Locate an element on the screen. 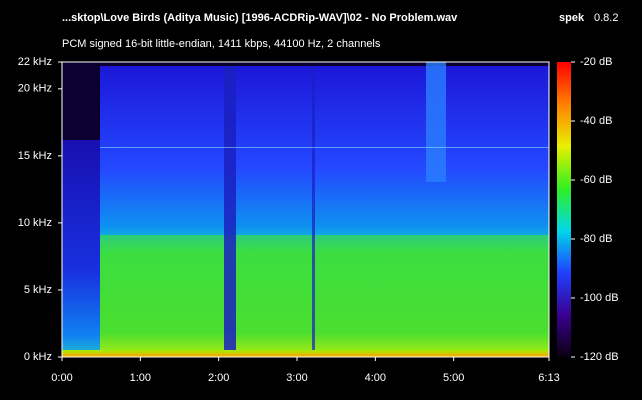 This screenshot has height=400, width=642. x-tick-label: 5:00 is located at coordinates (453, 378).